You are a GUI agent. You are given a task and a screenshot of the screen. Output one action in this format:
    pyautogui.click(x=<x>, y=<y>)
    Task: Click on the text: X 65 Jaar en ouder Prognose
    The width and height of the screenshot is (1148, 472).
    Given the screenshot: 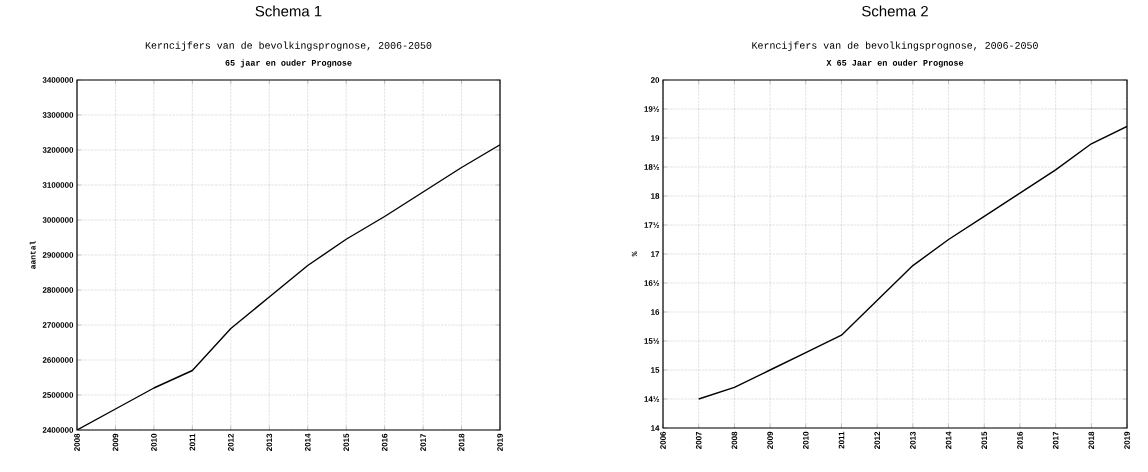 What is the action you would take?
    pyautogui.click(x=895, y=63)
    